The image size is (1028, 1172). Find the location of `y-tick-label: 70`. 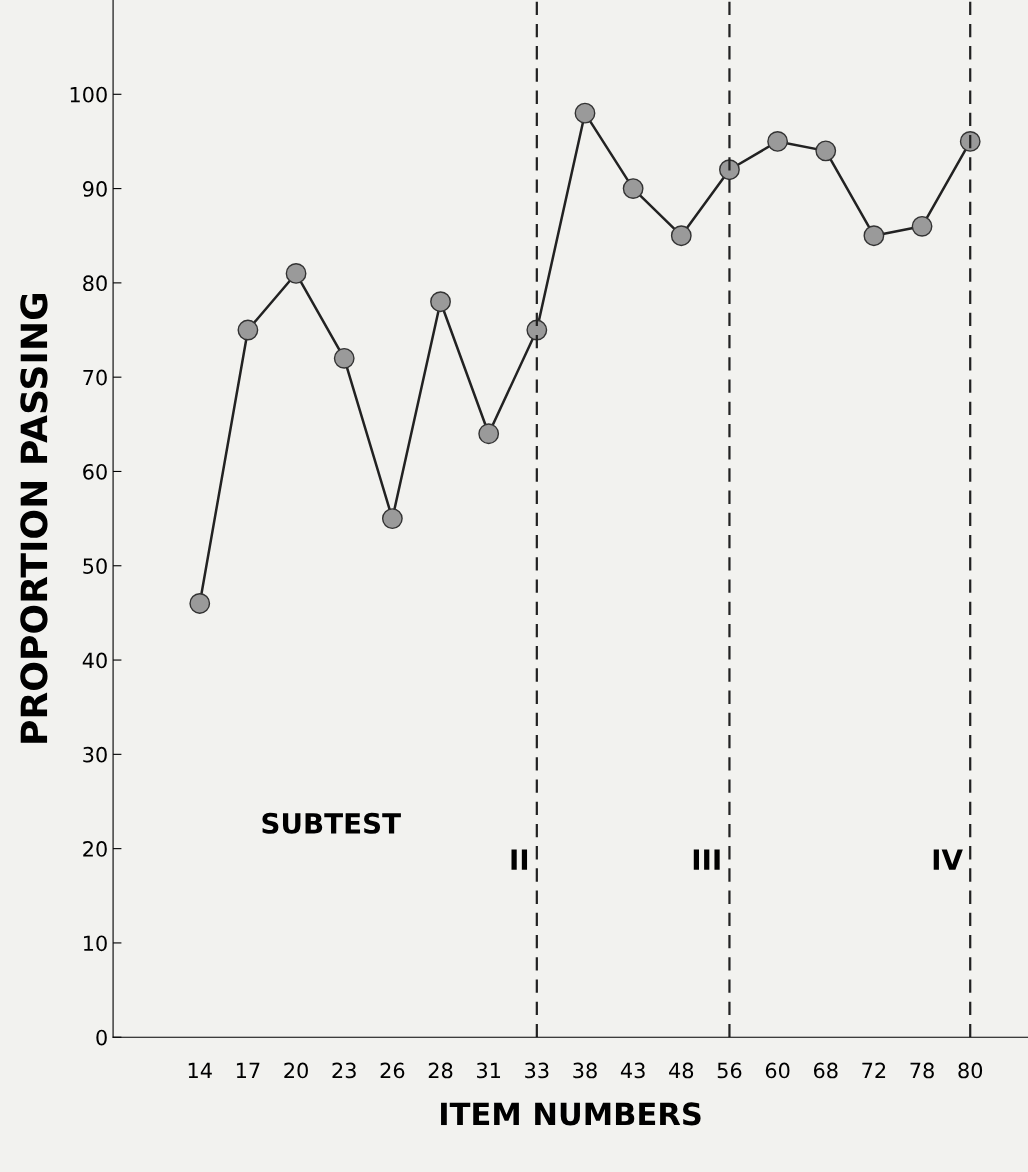

y-tick-label: 70 is located at coordinates (95, 377).